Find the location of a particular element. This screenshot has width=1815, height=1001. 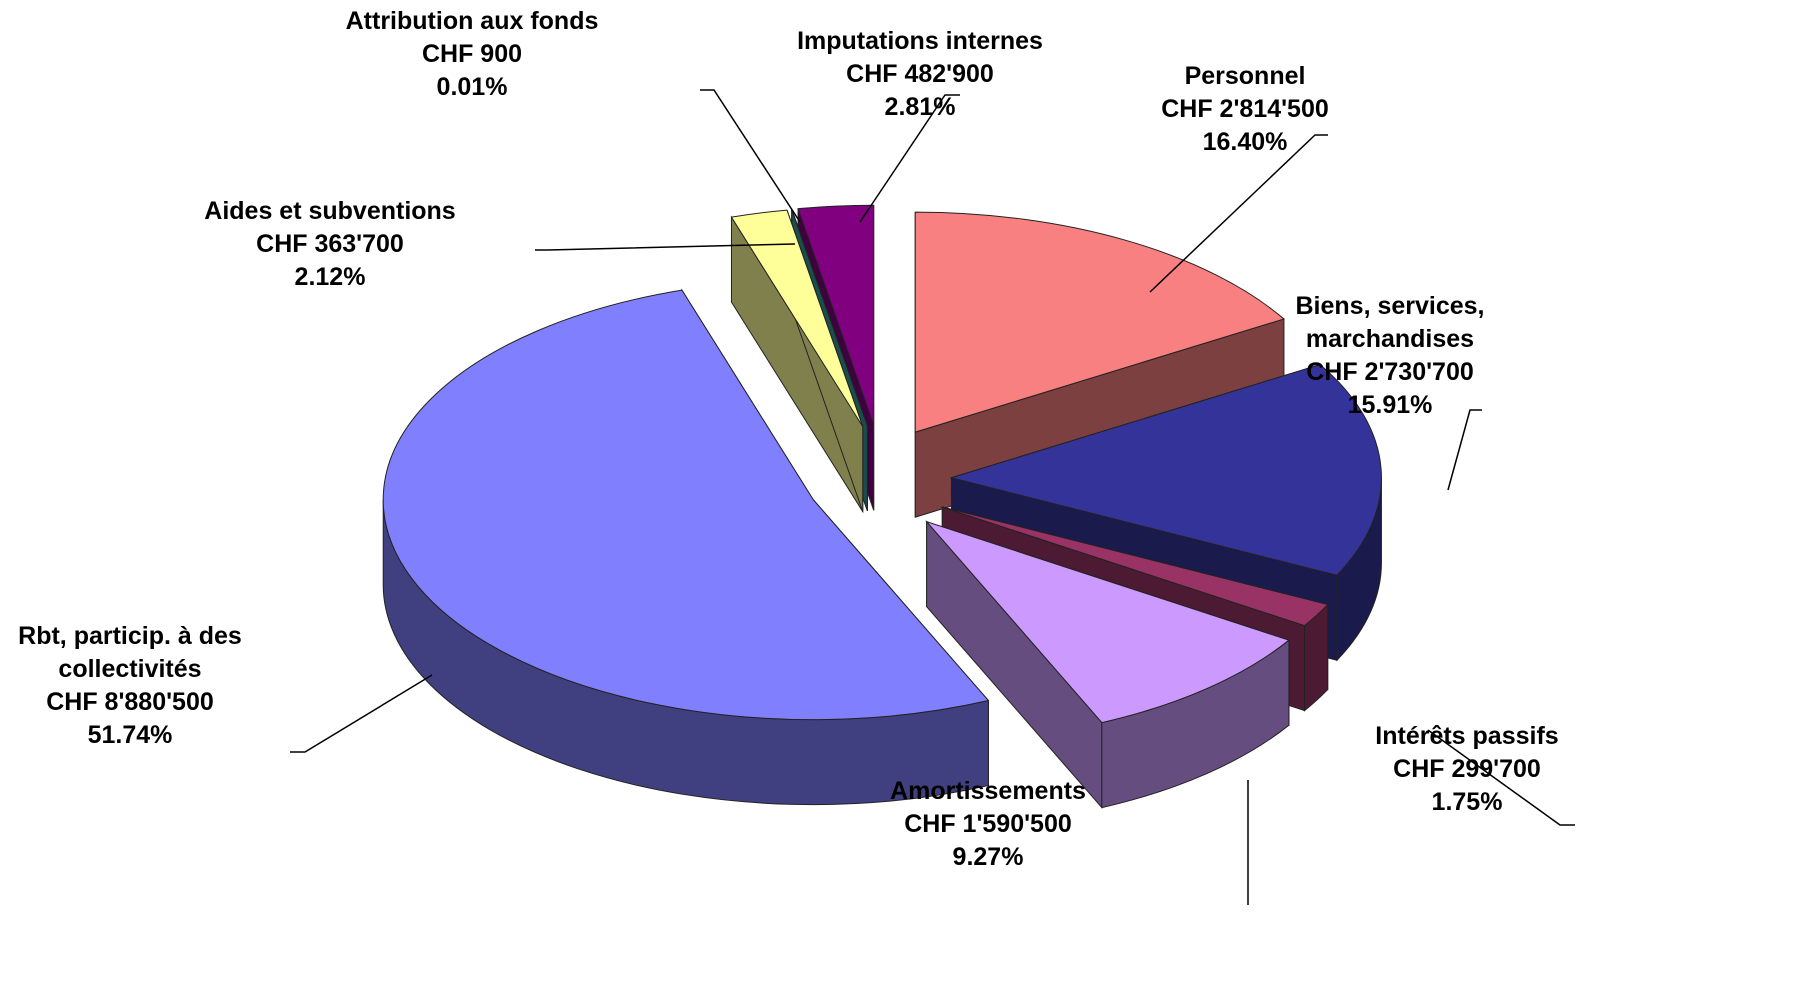

data-label: Amortissements CHF 1'590'500 9.27% is located at coordinates (988, 824).